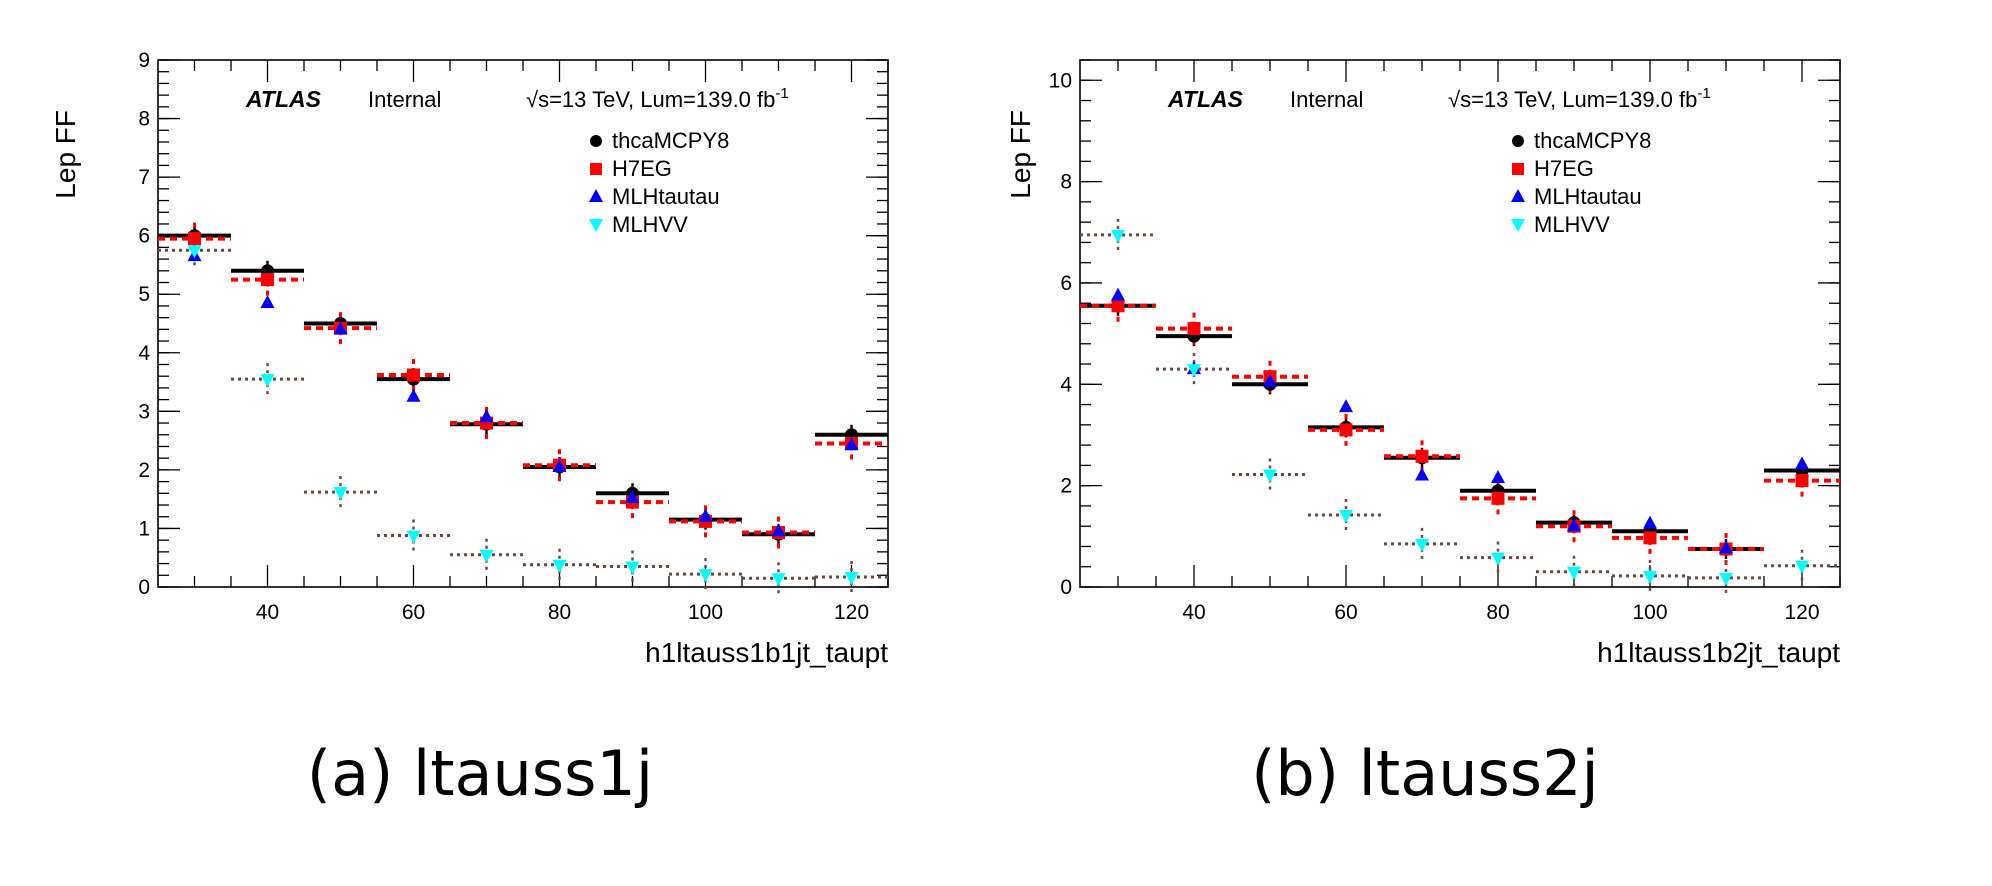 The width and height of the screenshot is (1992, 886). I want to click on y-tick-label: 7, so click(144, 177).